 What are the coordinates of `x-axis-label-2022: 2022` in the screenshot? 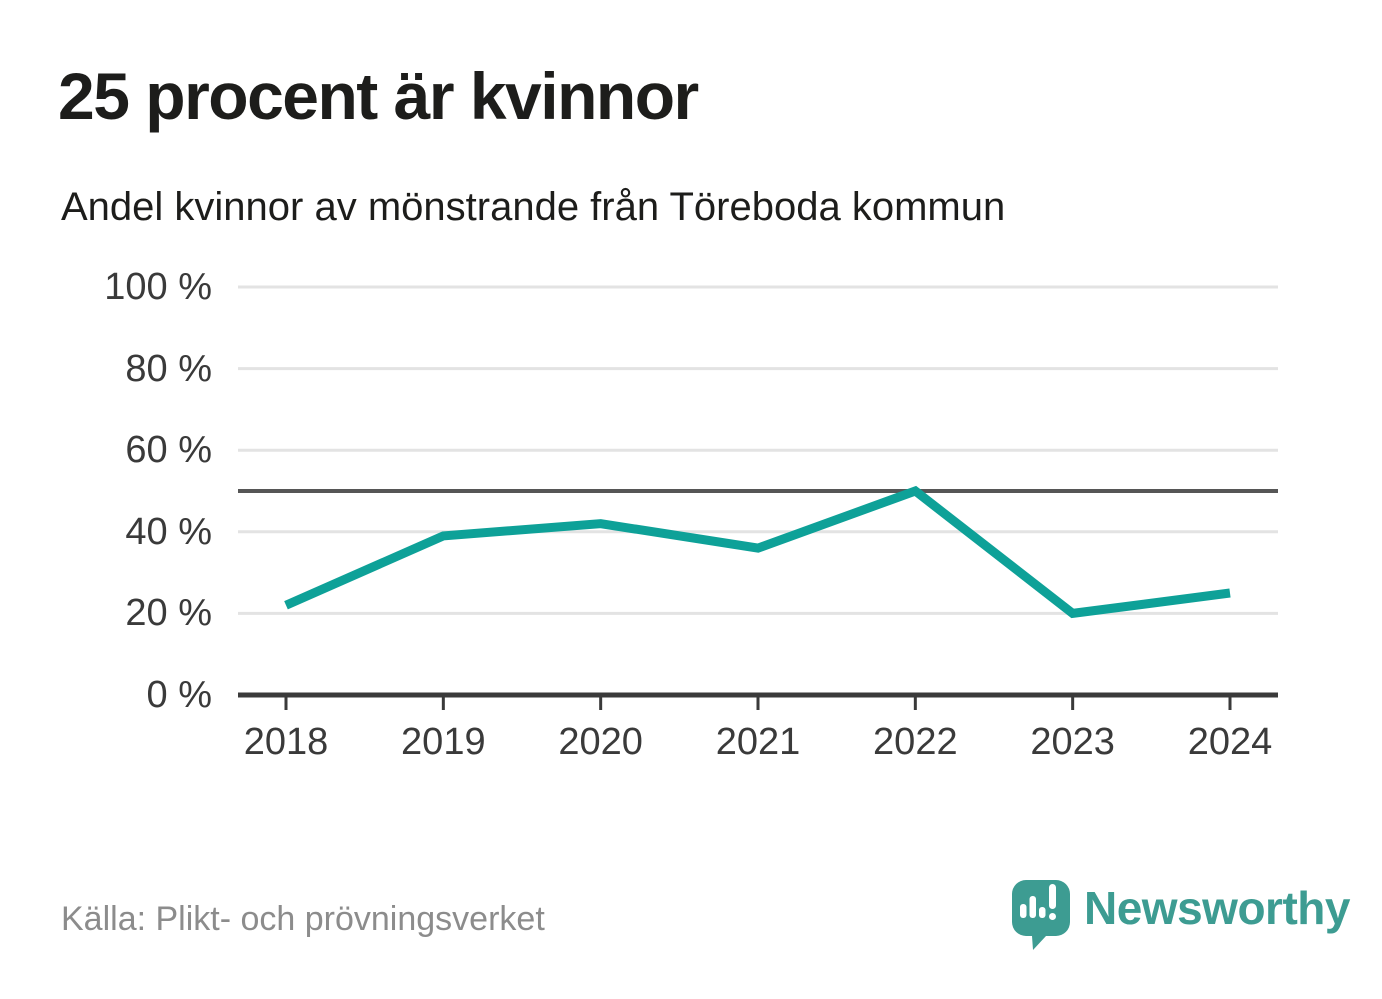 It's located at (915, 742).